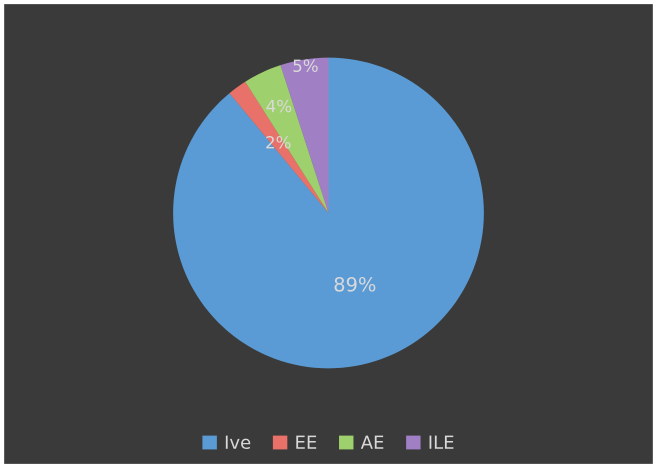 The height and width of the screenshot is (468, 657). I want to click on legend-label: Ive, so click(238, 443).